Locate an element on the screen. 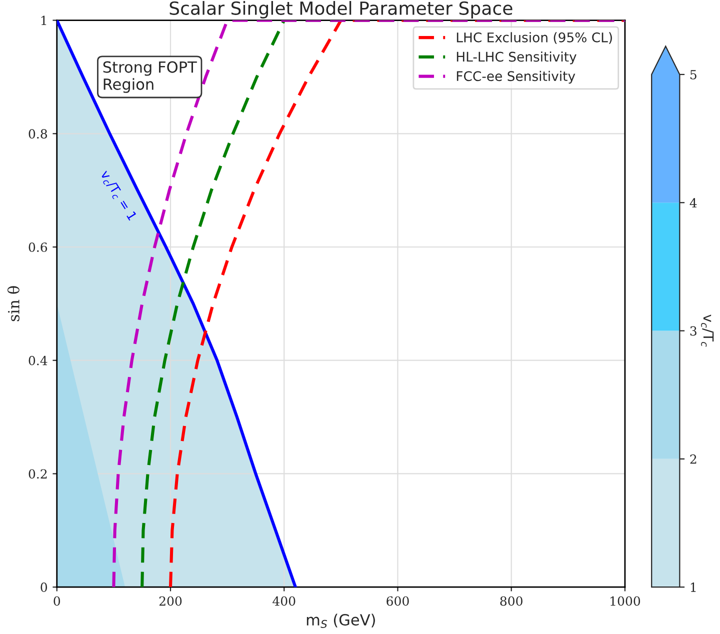 The image size is (720, 634). color-bar-label: 4 is located at coordinates (693, 203).